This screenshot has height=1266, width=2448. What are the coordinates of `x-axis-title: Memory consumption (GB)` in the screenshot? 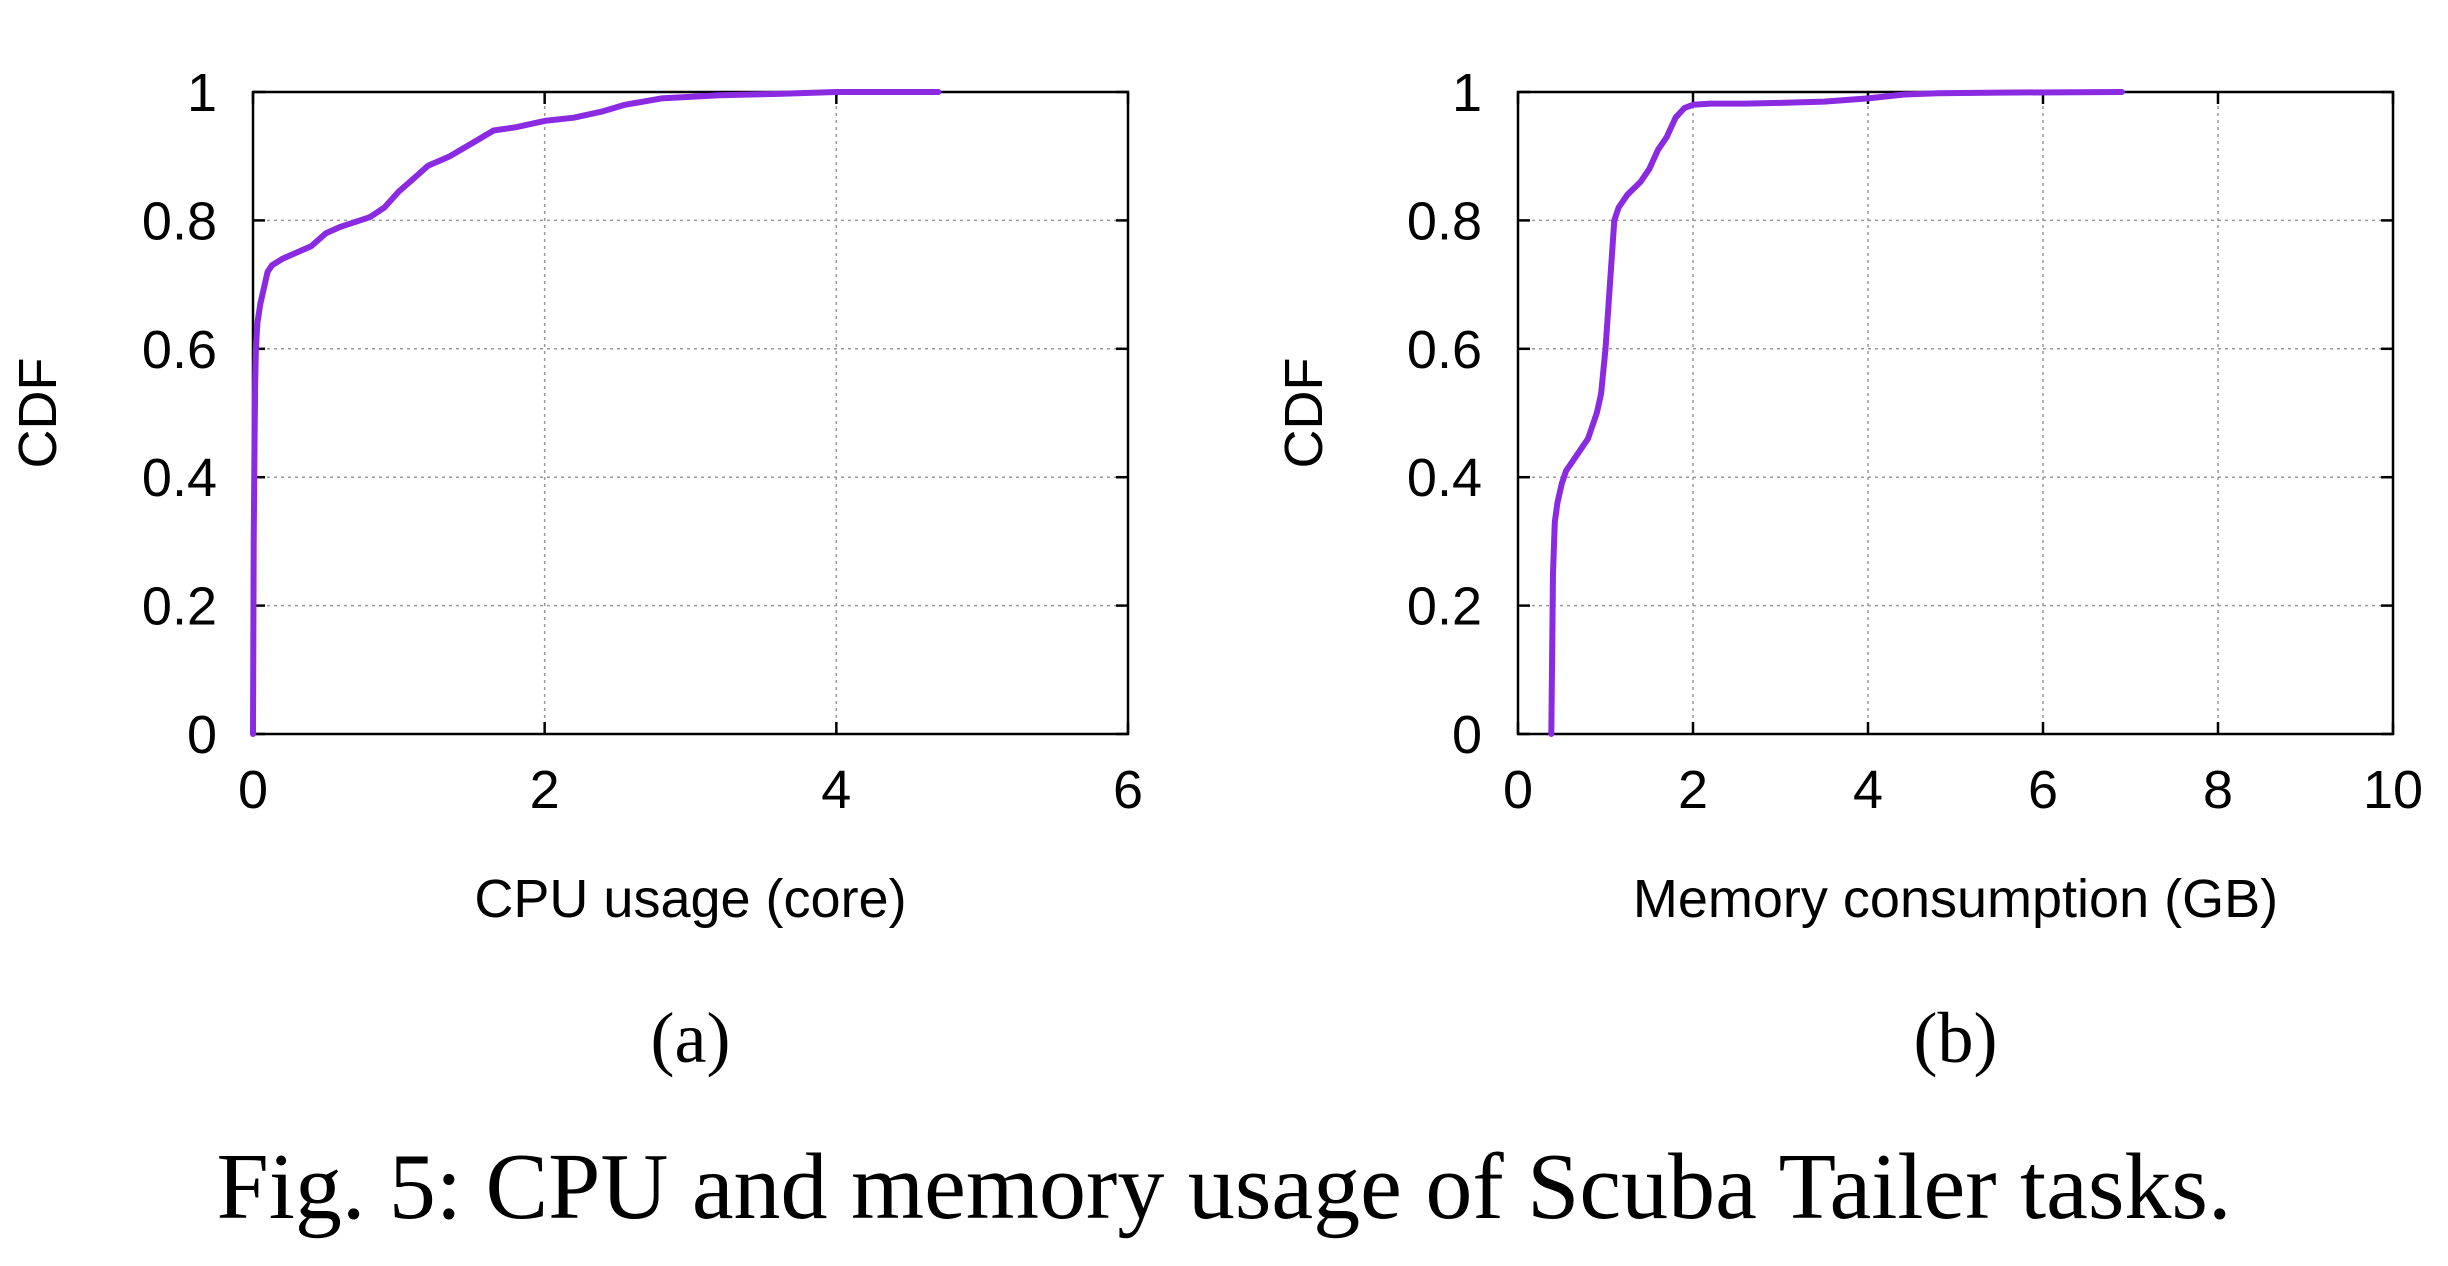 It's located at (1955, 899).